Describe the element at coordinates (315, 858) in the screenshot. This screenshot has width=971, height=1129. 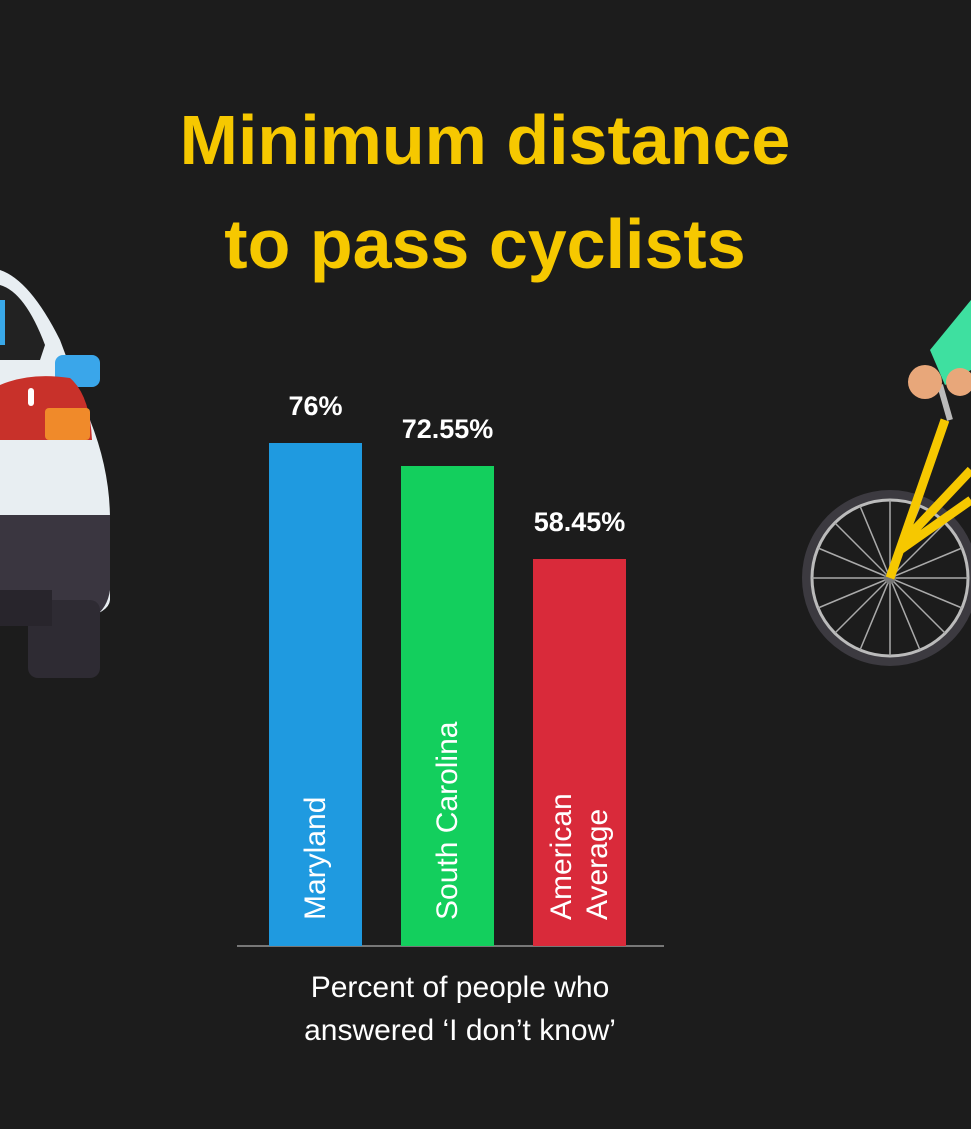
I see `category-label: Maryland` at that location.